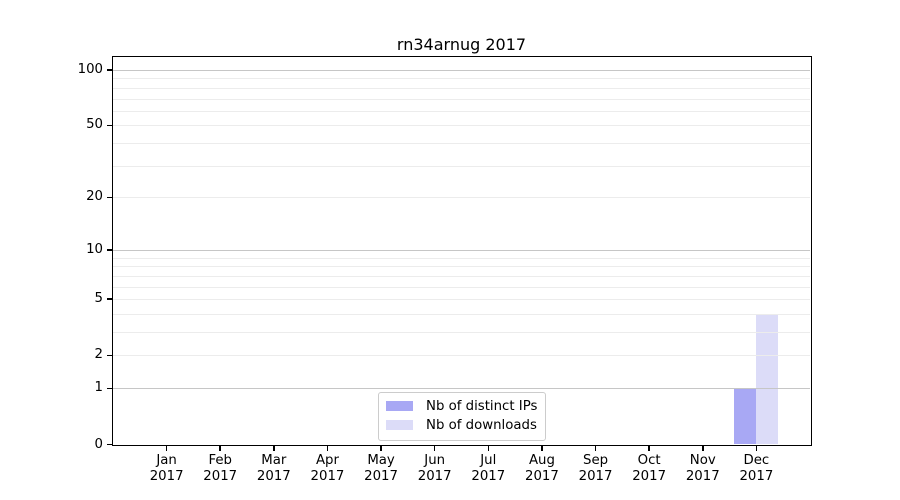 Image resolution: width=900 pixels, height=500 pixels. I want to click on y-tick-label: 2, so click(98, 355).